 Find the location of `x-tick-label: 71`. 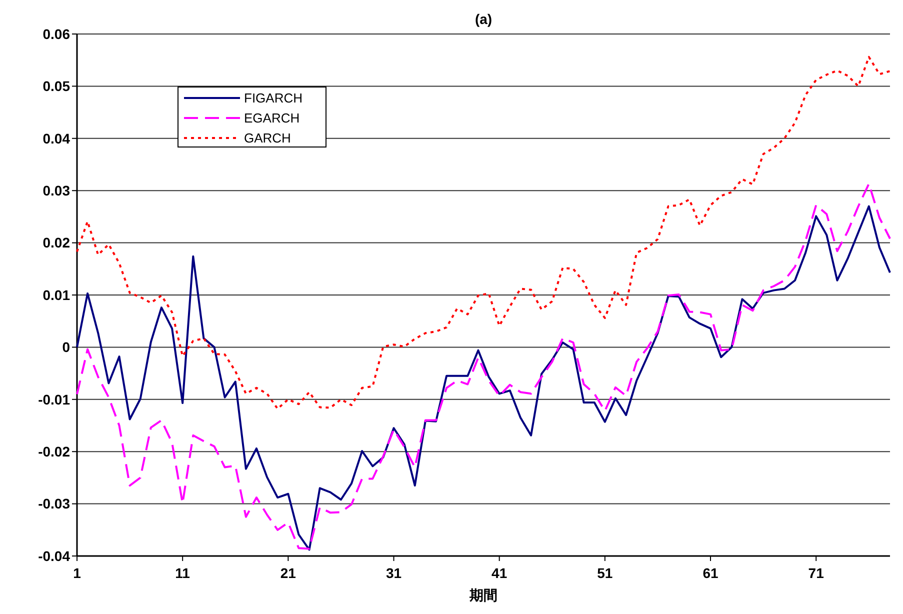

x-tick-label: 71 is located at coordinates (816, 573).